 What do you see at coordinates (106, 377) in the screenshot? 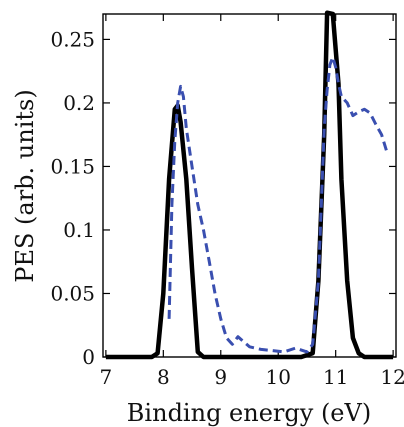
I see `x-tick-label: 7` at bounding box center [106, 377].